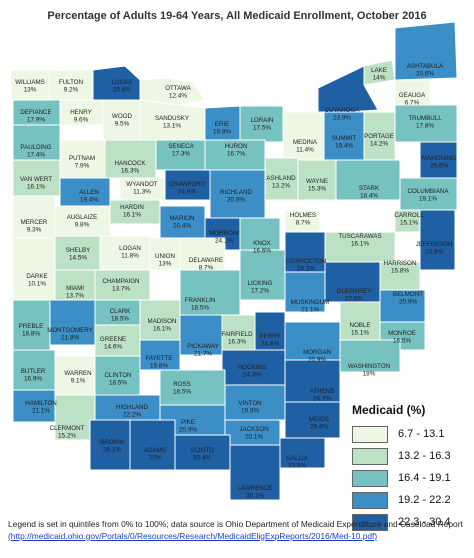 The height and width of the screenshot is (558, 474). Describe the element at coordinates (262, 128) in the screenshot. I see `county-value-lorain: 17.5%` at that location.